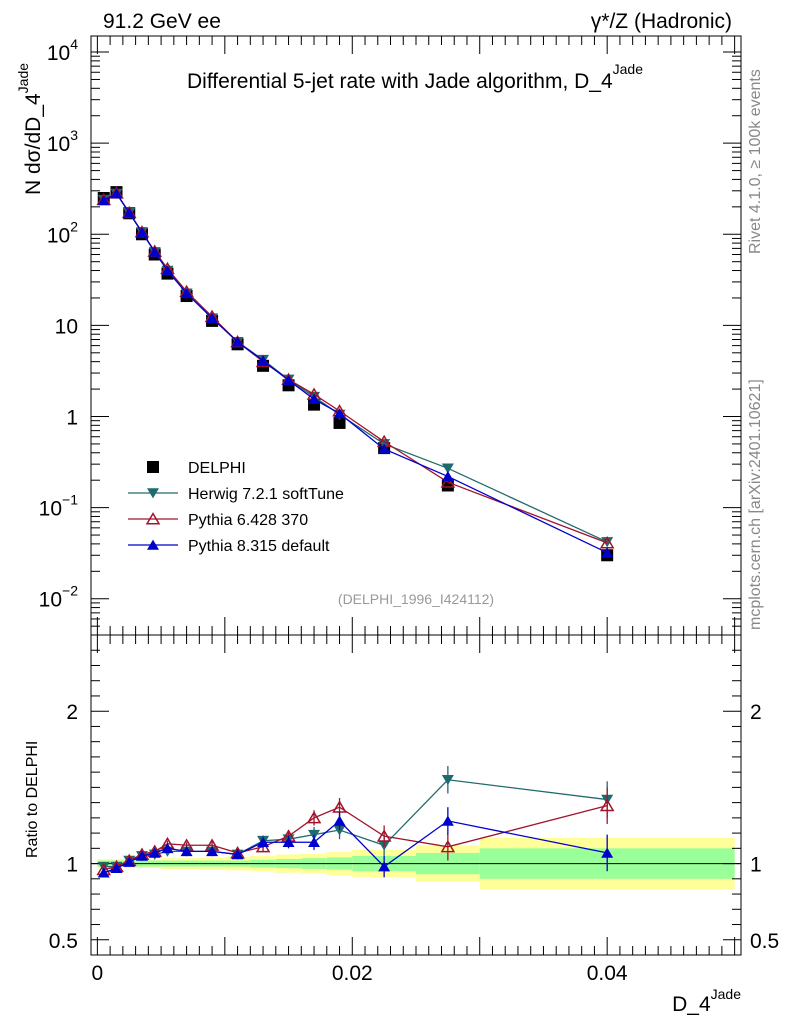 The image size is (786, 1024). Describe the element at coordinates (59, 597) in the screenshot. I see `main-y-tick-label: 10⁻²` at that location.